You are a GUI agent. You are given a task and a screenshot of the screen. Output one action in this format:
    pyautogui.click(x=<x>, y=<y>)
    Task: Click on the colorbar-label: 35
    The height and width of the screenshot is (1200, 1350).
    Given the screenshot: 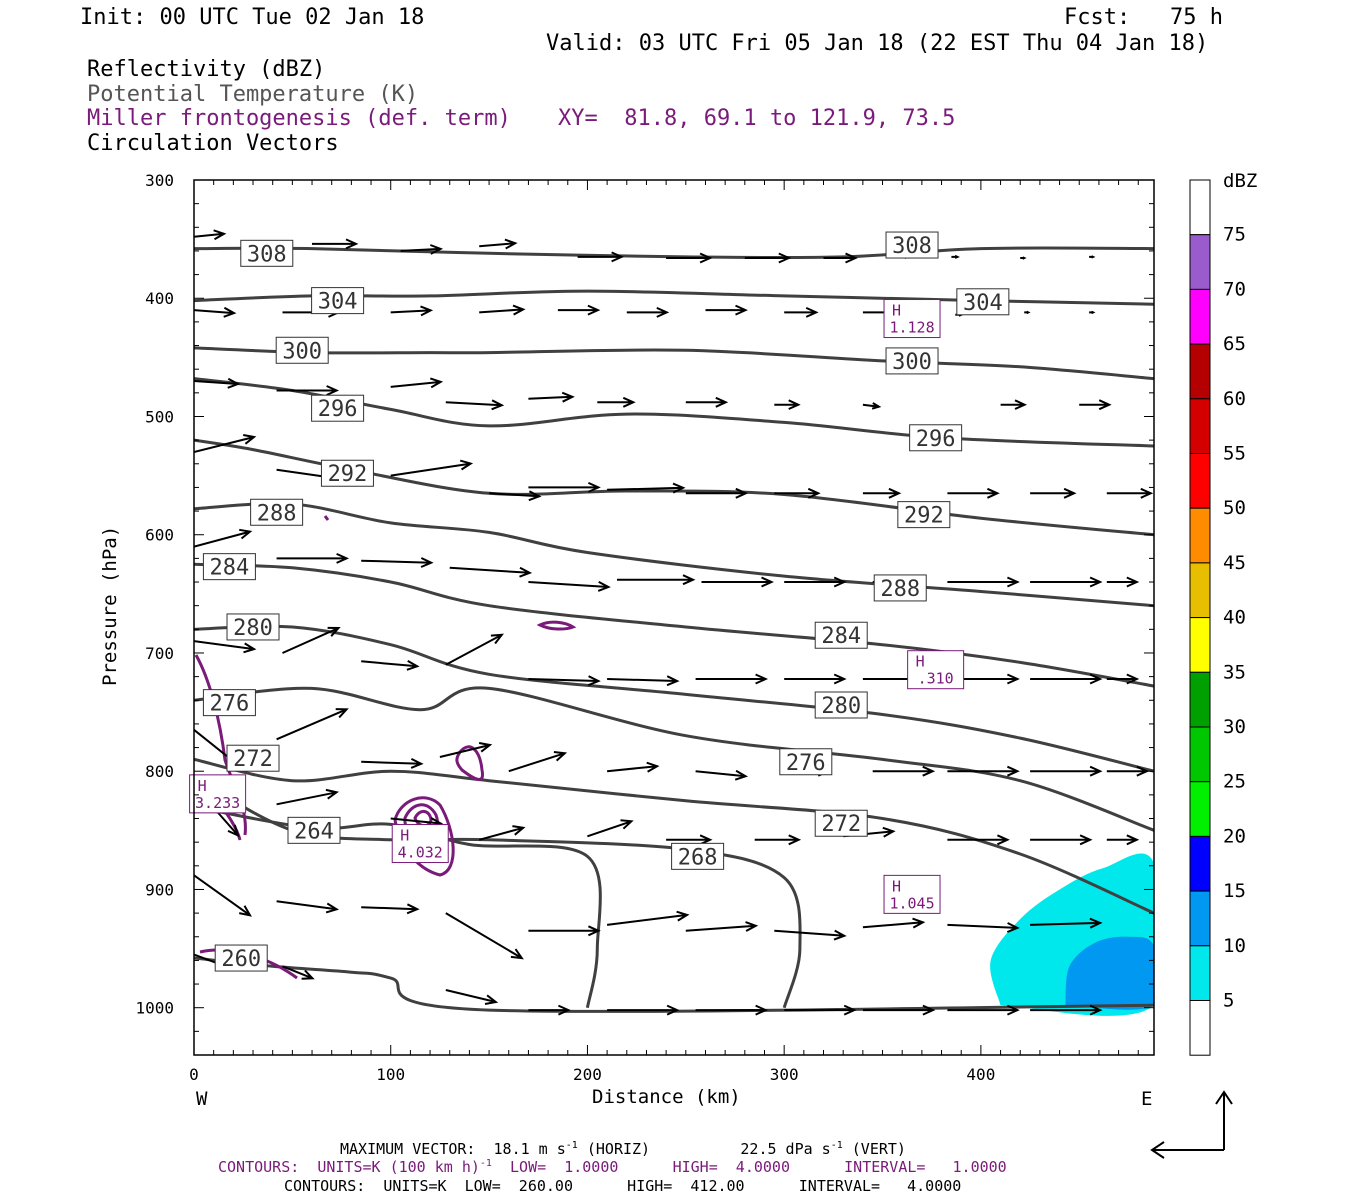 What is the action you would take?
    pyautogui.click(x=1234, y=672)
    